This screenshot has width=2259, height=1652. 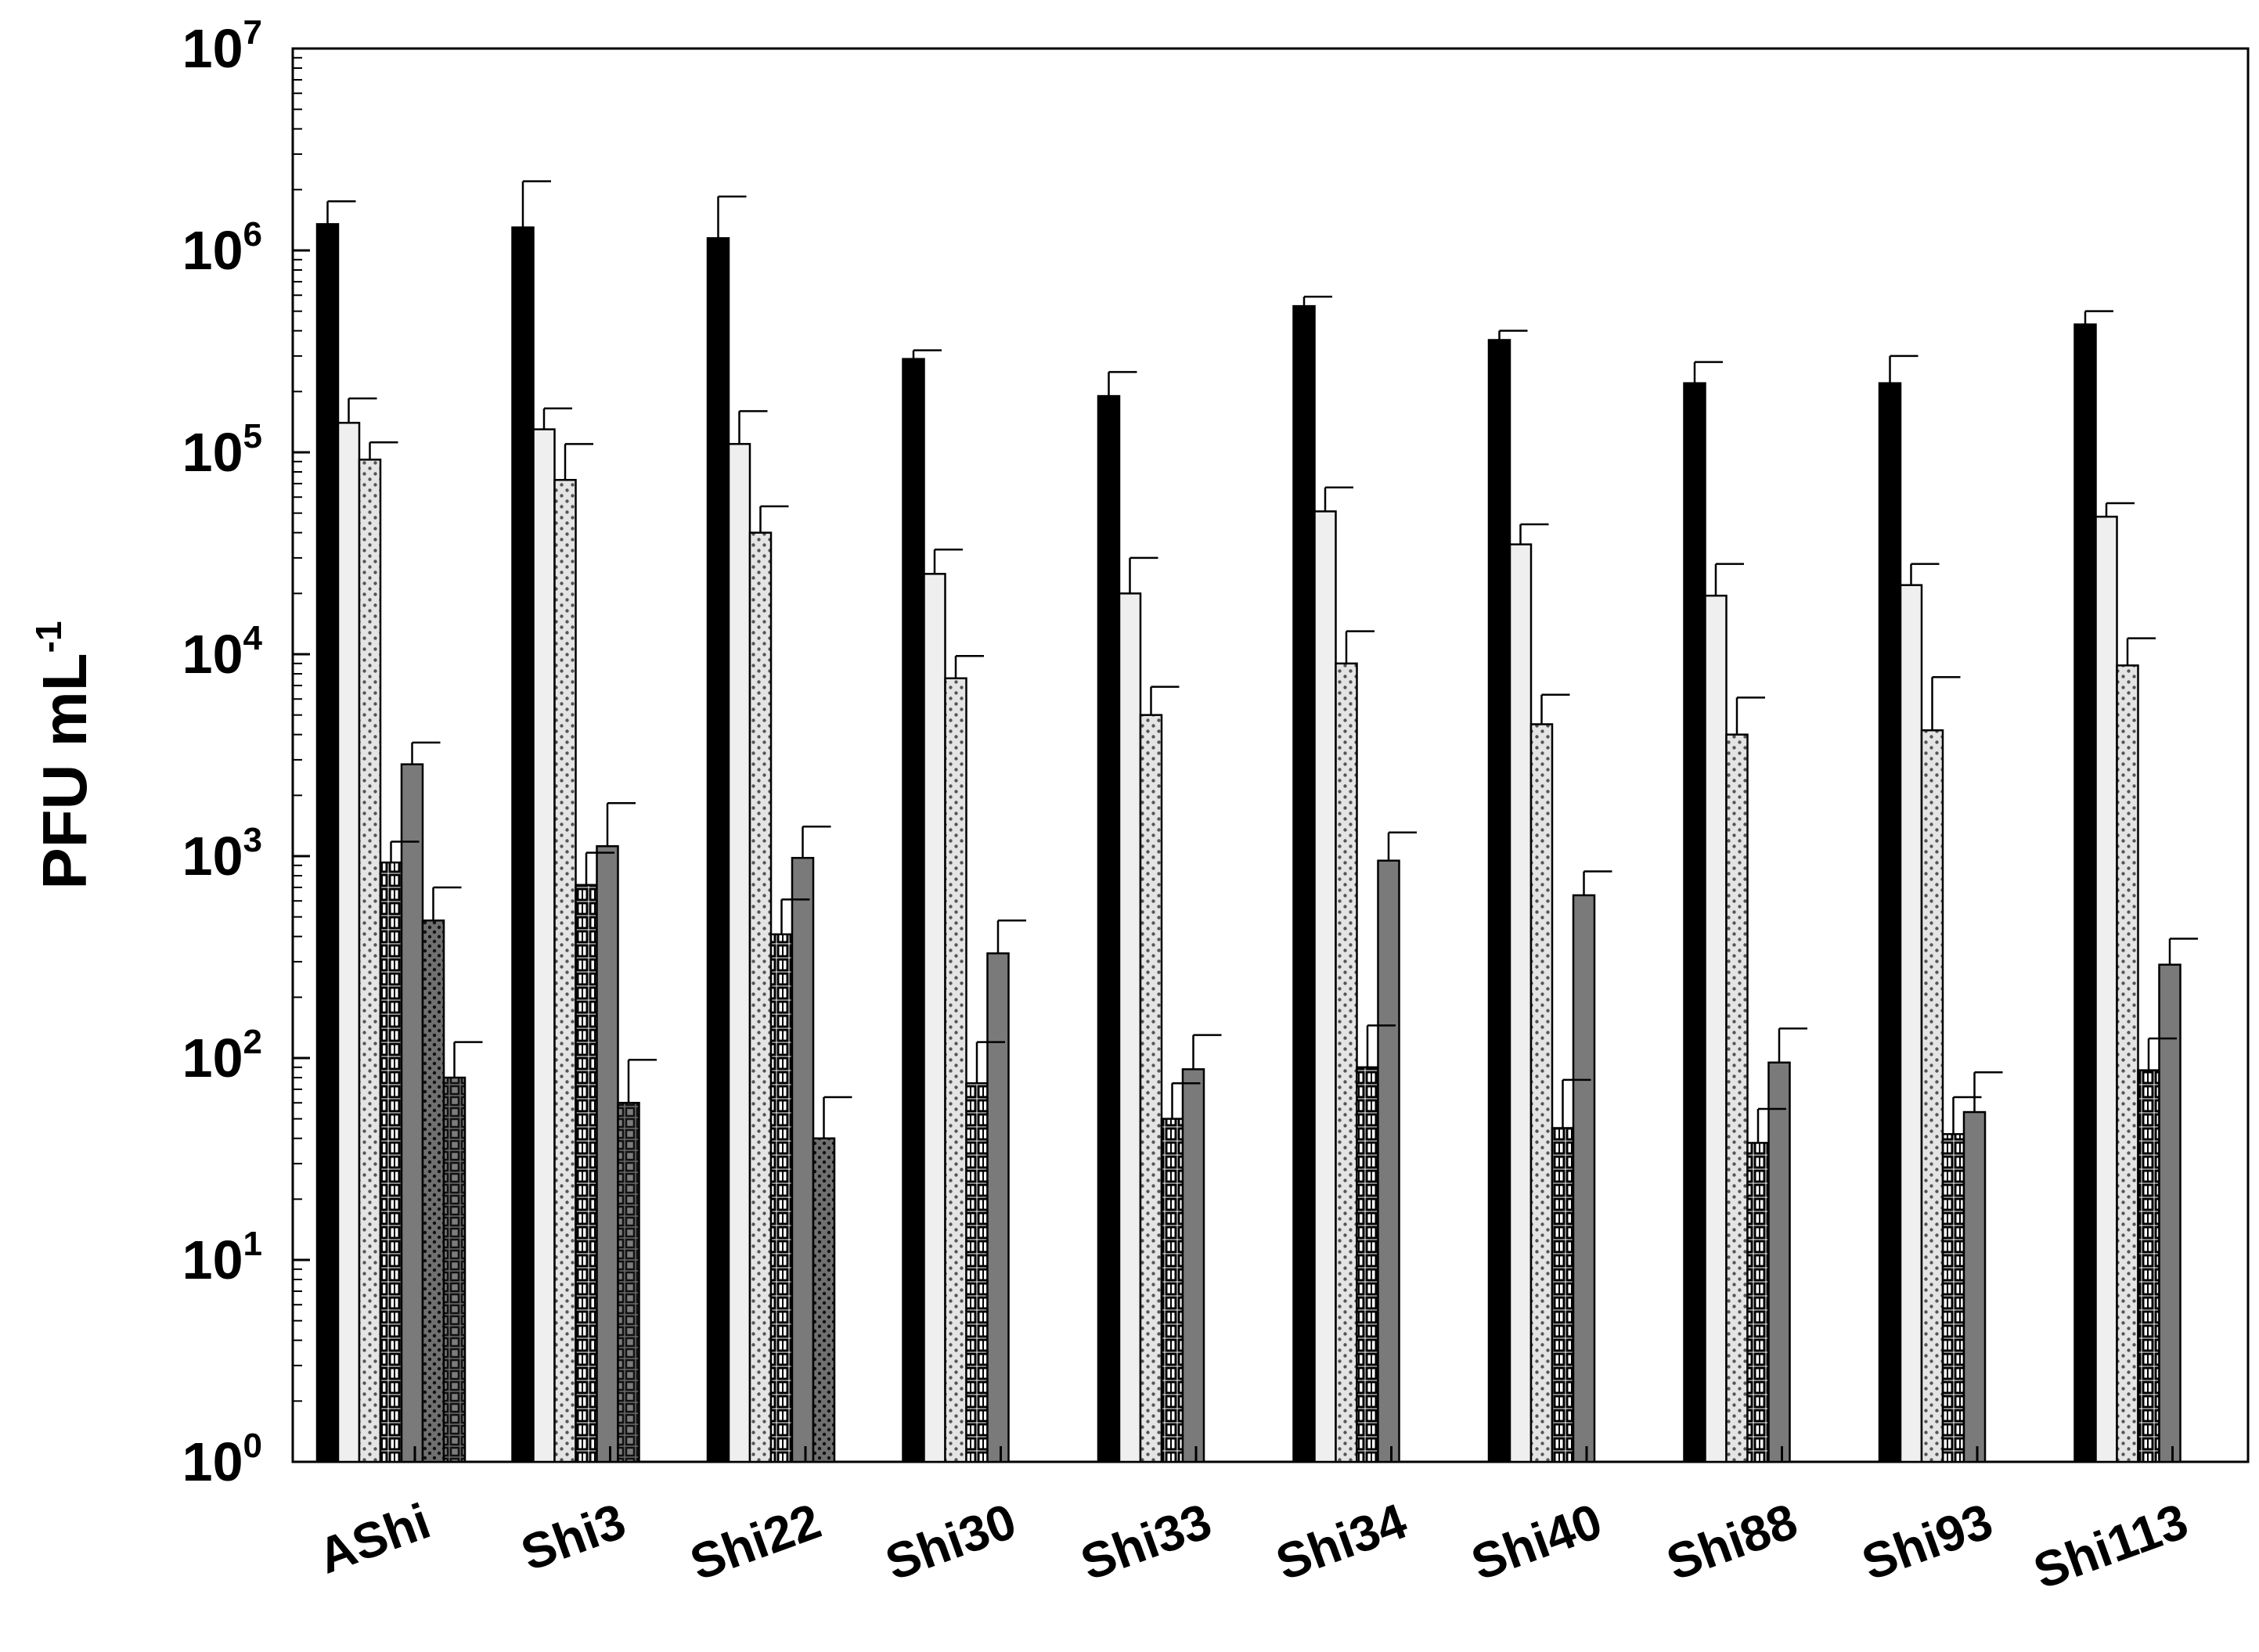 What do you see at coordinates (252, 436) in the screenshot?
I see `y-tick-label-exponent: 5` at bounding box center [252, 436].